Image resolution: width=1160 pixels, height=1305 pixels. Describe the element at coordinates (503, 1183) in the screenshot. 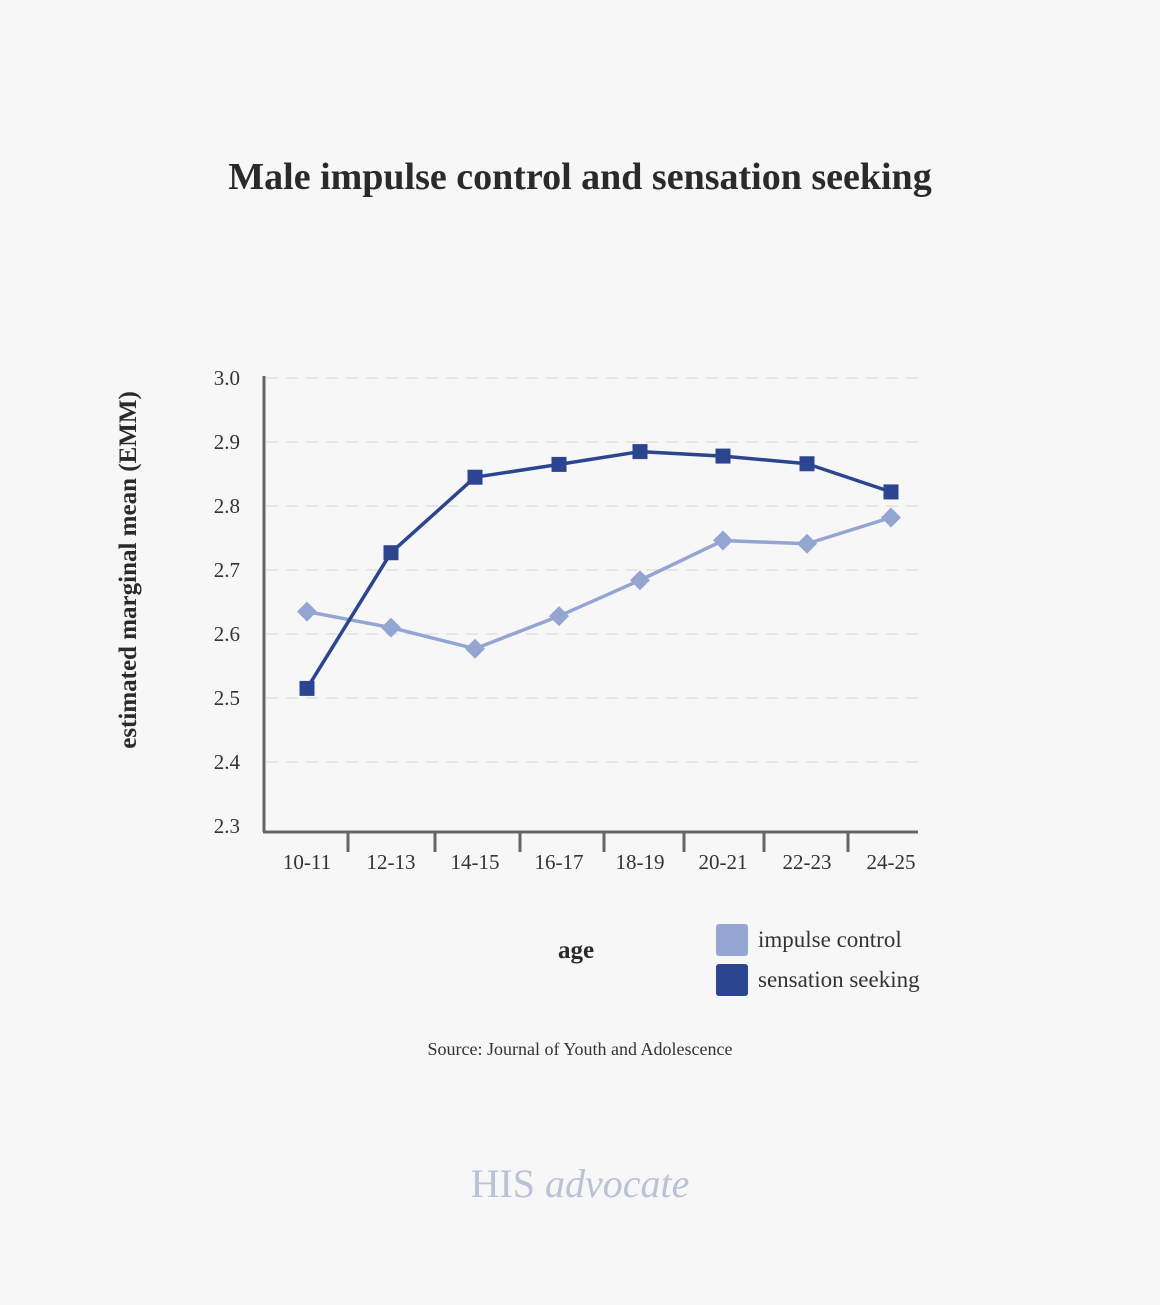

I see `brand-name: HIS` at that location.